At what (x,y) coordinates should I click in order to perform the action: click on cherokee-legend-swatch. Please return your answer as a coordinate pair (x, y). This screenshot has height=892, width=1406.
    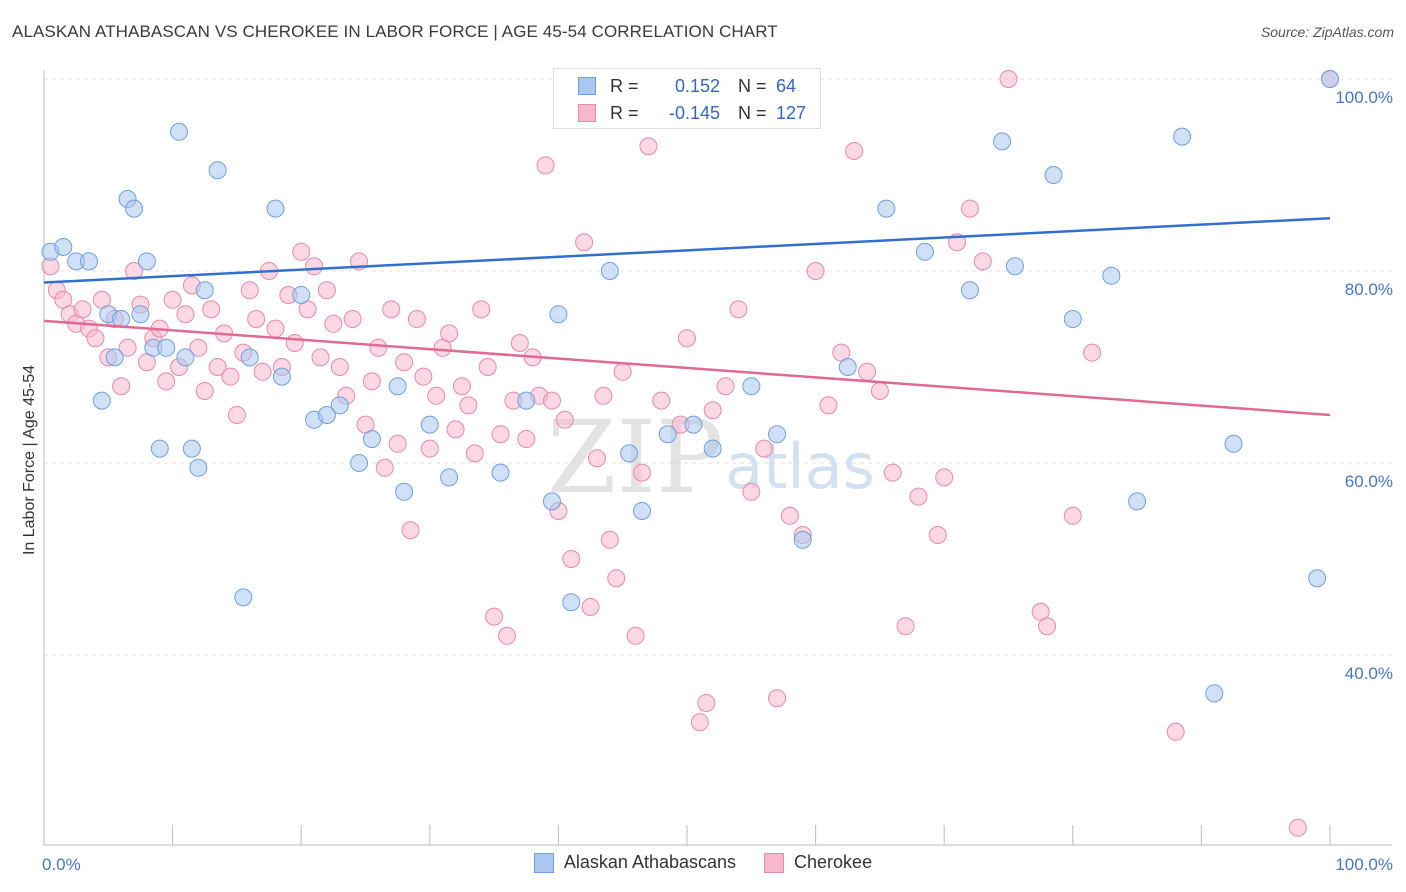
    Looking at the image, I should click on (774, 862).